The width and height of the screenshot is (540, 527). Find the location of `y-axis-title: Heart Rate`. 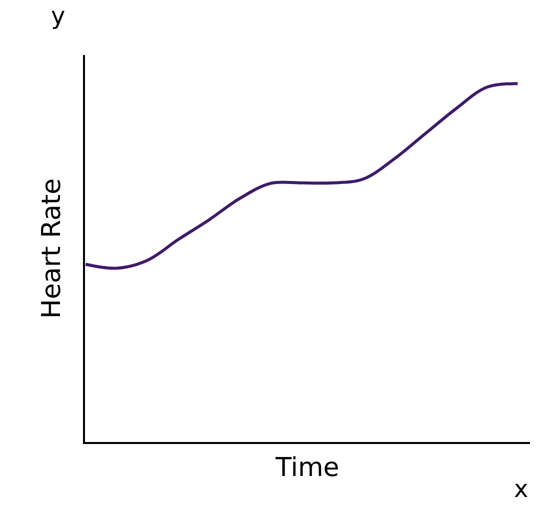

y-axis-title: Heart Rate is located at coordinates (51, 248).